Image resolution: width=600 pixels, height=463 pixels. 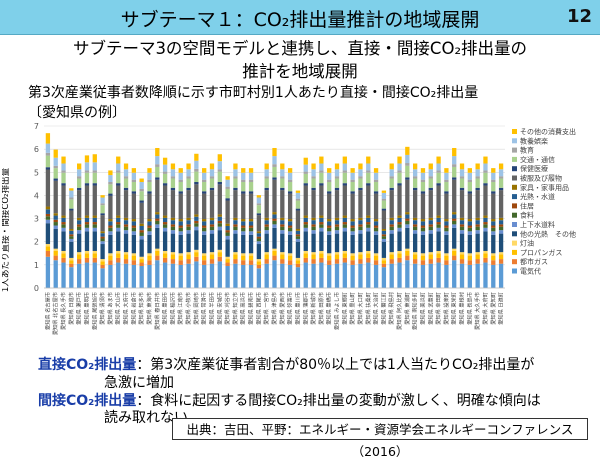 What do you see at coordinates (87, 365) in the screenshot?
I see `note-direct-label: 直接CO₂排出量` at bounding box center [87, 365].